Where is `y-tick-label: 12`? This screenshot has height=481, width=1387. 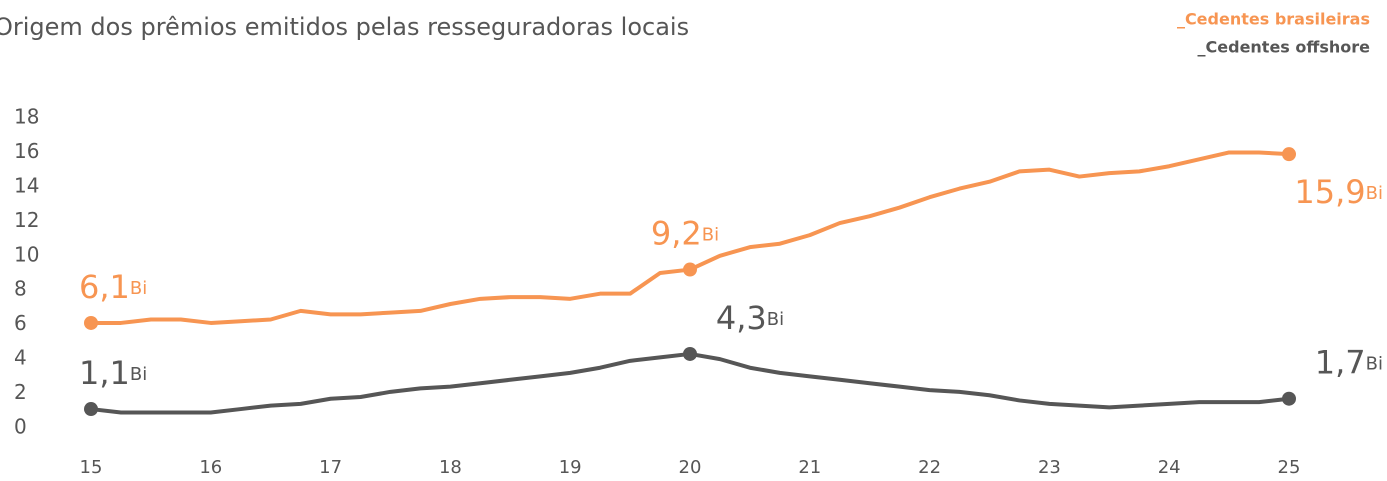 y-tick-label: 12 is located at coordinates (26, 220).